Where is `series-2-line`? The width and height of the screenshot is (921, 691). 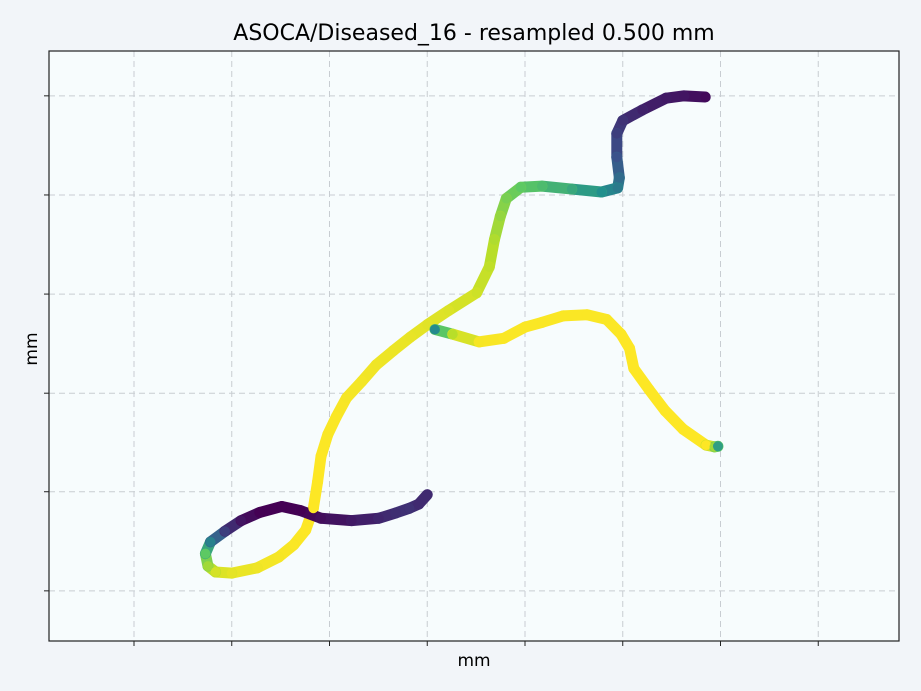 series-2-line is located at coordinates (576, 381).